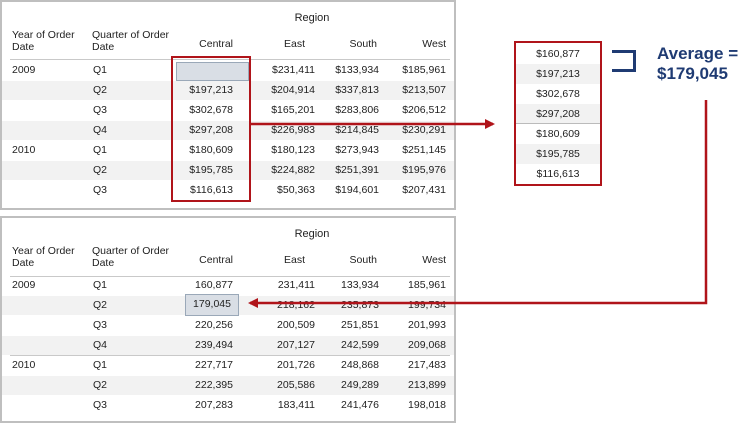  Describe the element at coordinates (293, 70) in the screenshot. I see `value-cell: $231,411` at that location.